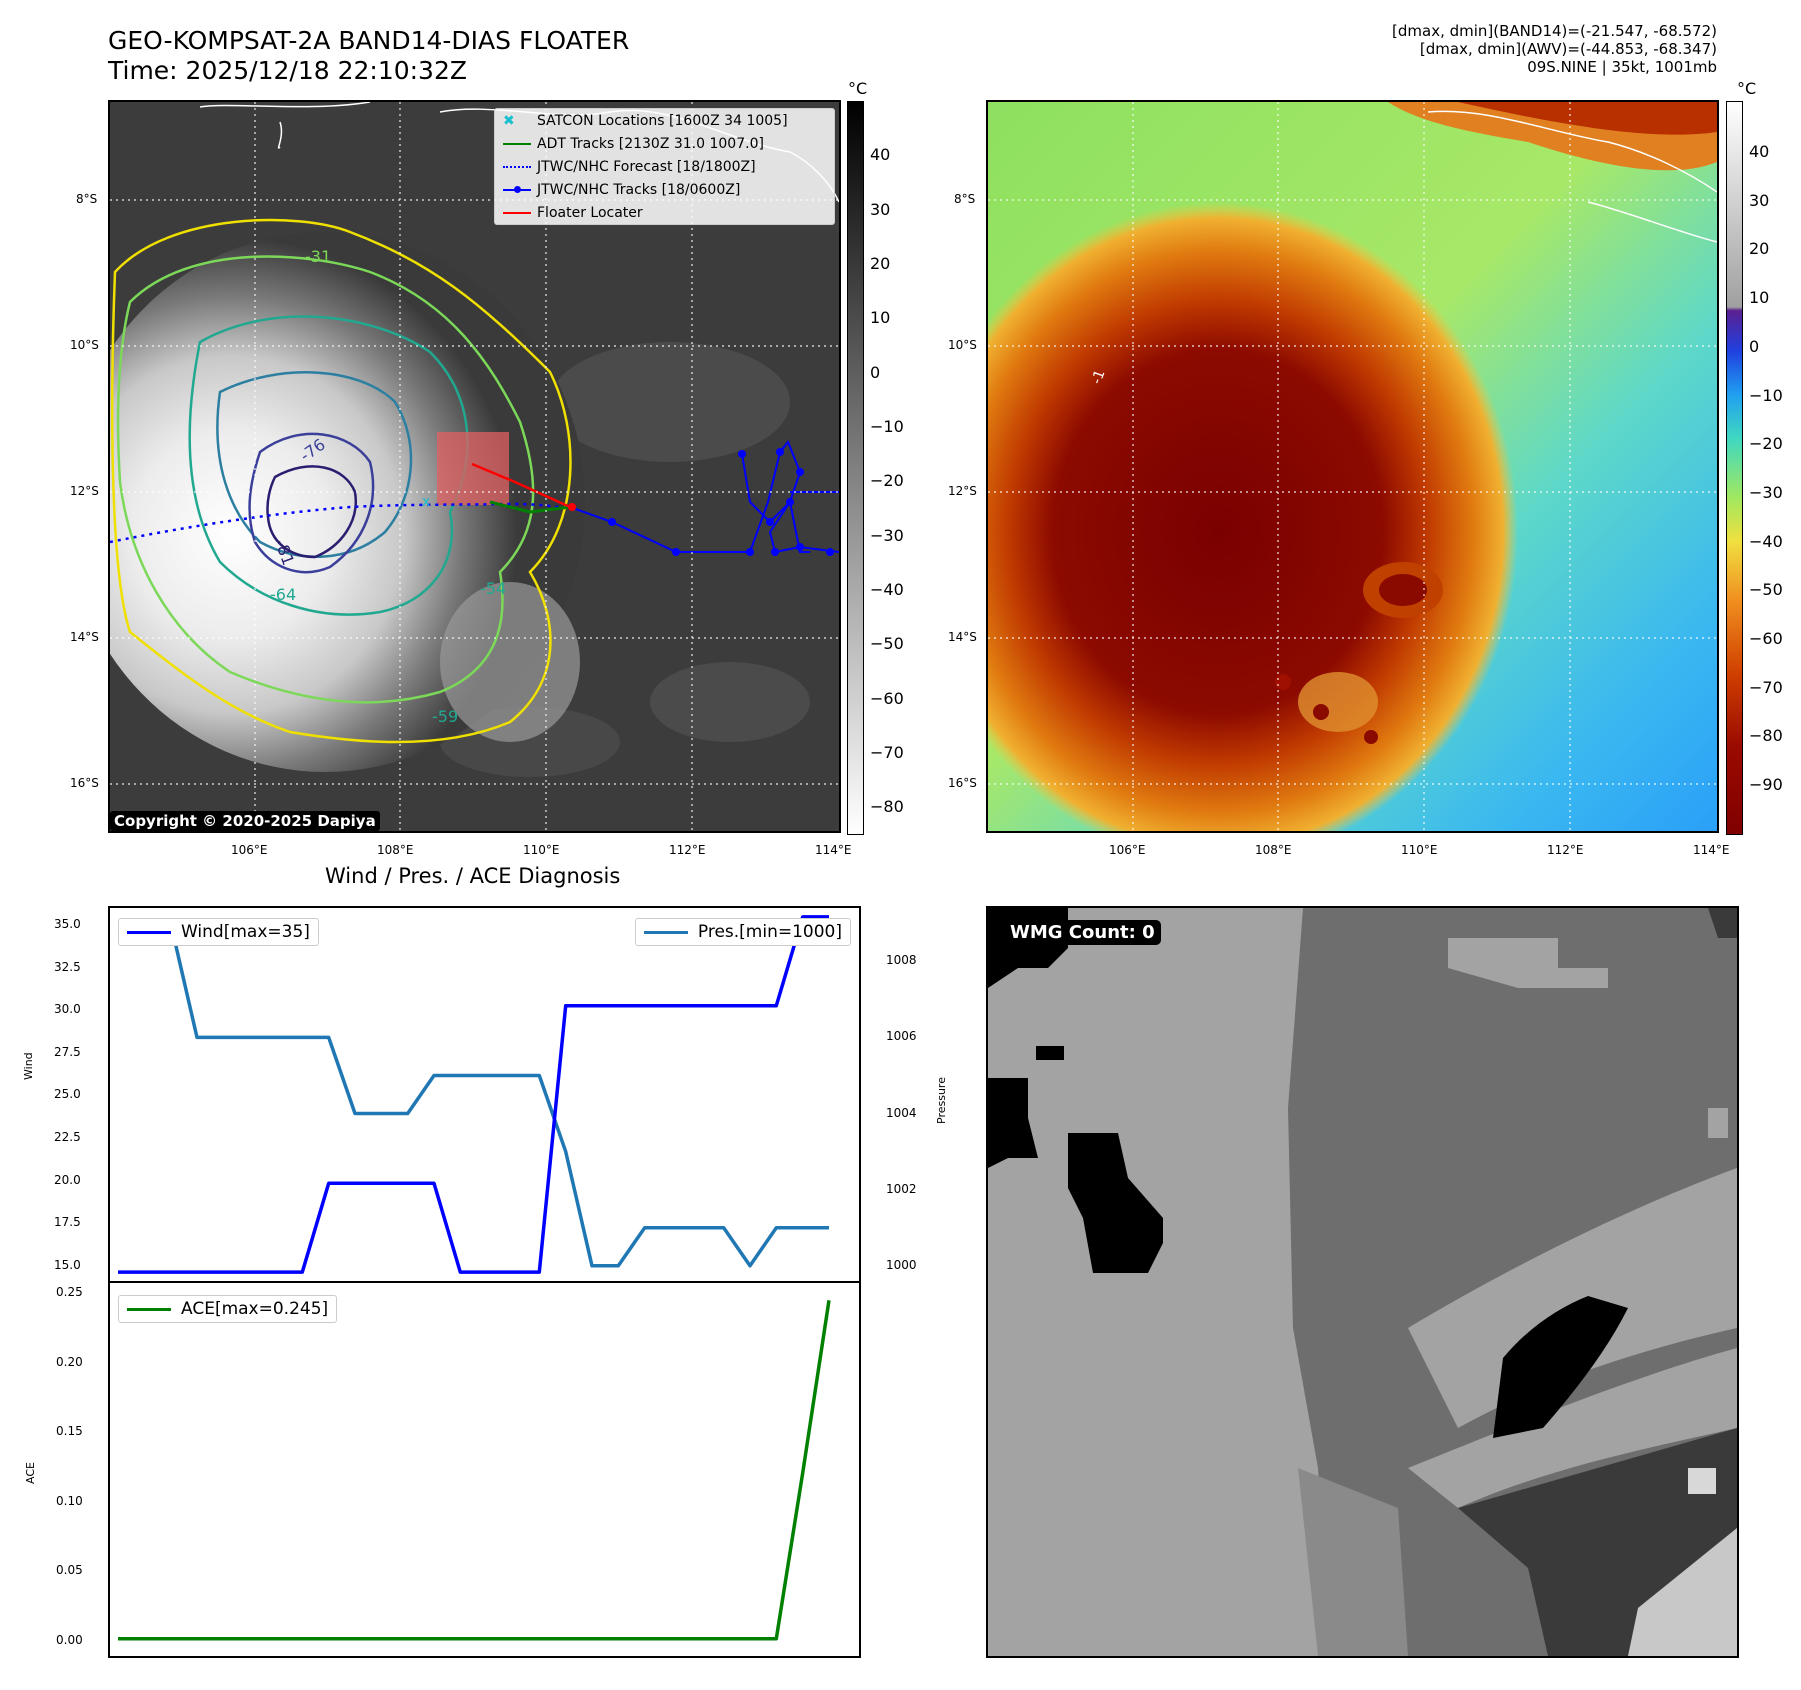 The image size is (1801, 1690). I want to click on ace-panel: ACE[max=0.245], so click(484, 1469).